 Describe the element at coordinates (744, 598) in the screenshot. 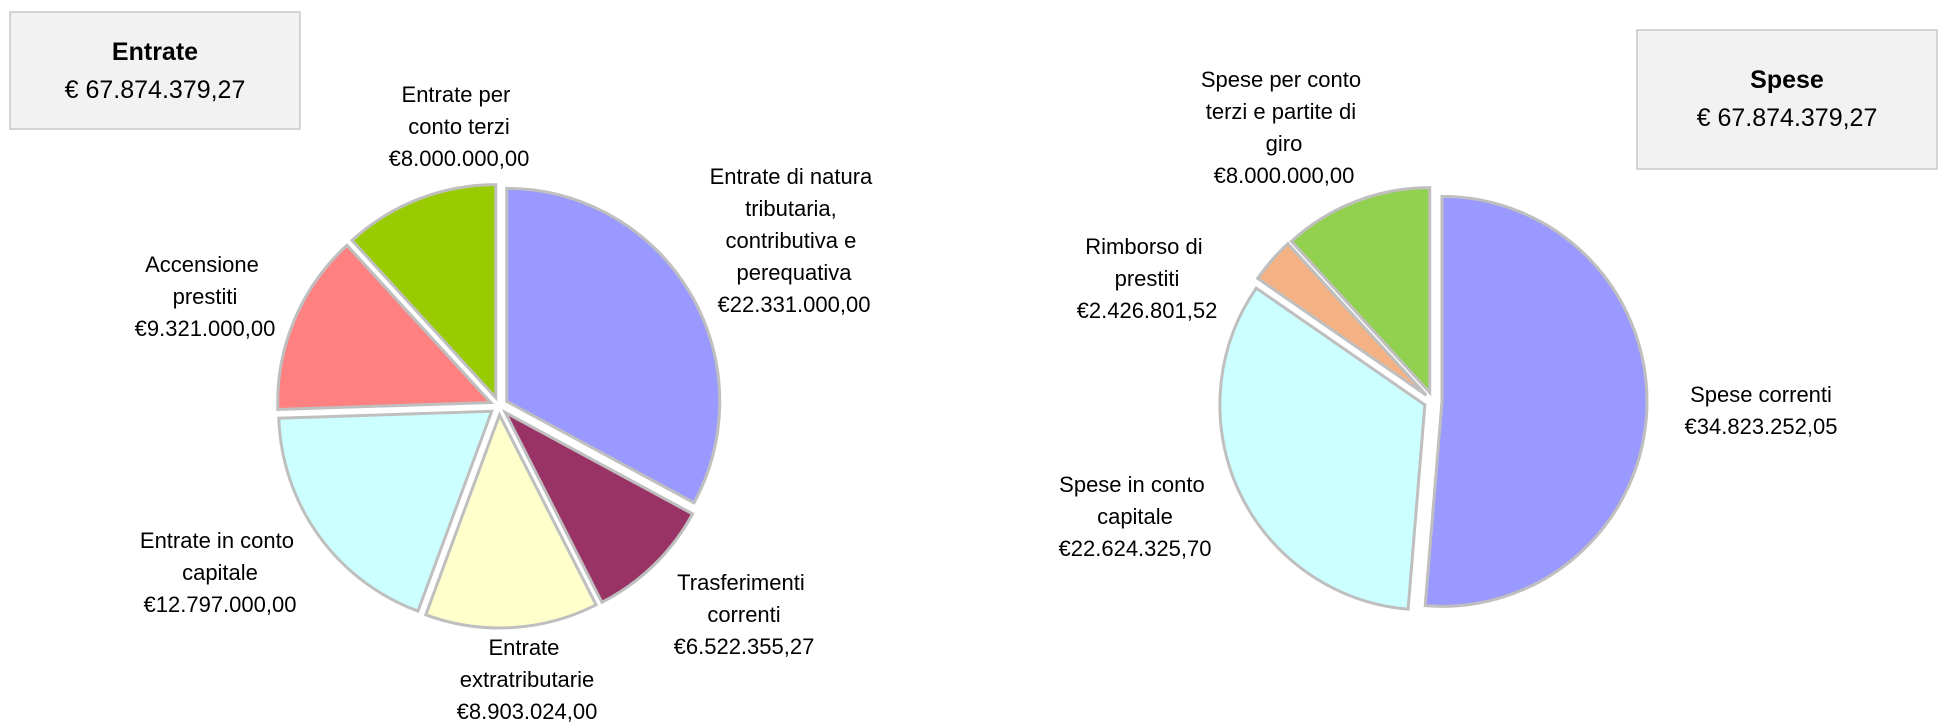

I see `slice-label: Trasferimenti correnti` at that location.